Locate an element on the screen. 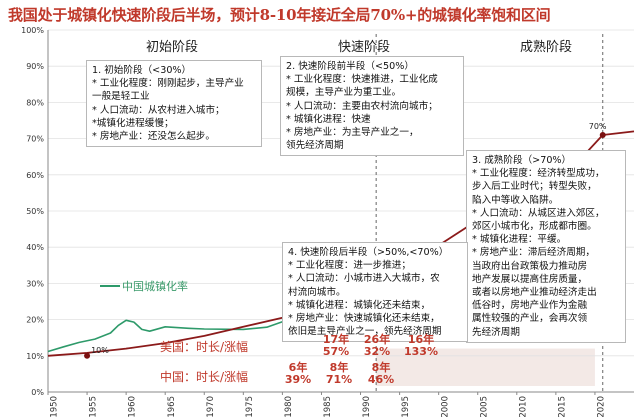  y-tick-label: 60% is located at coordinates (35, 175).